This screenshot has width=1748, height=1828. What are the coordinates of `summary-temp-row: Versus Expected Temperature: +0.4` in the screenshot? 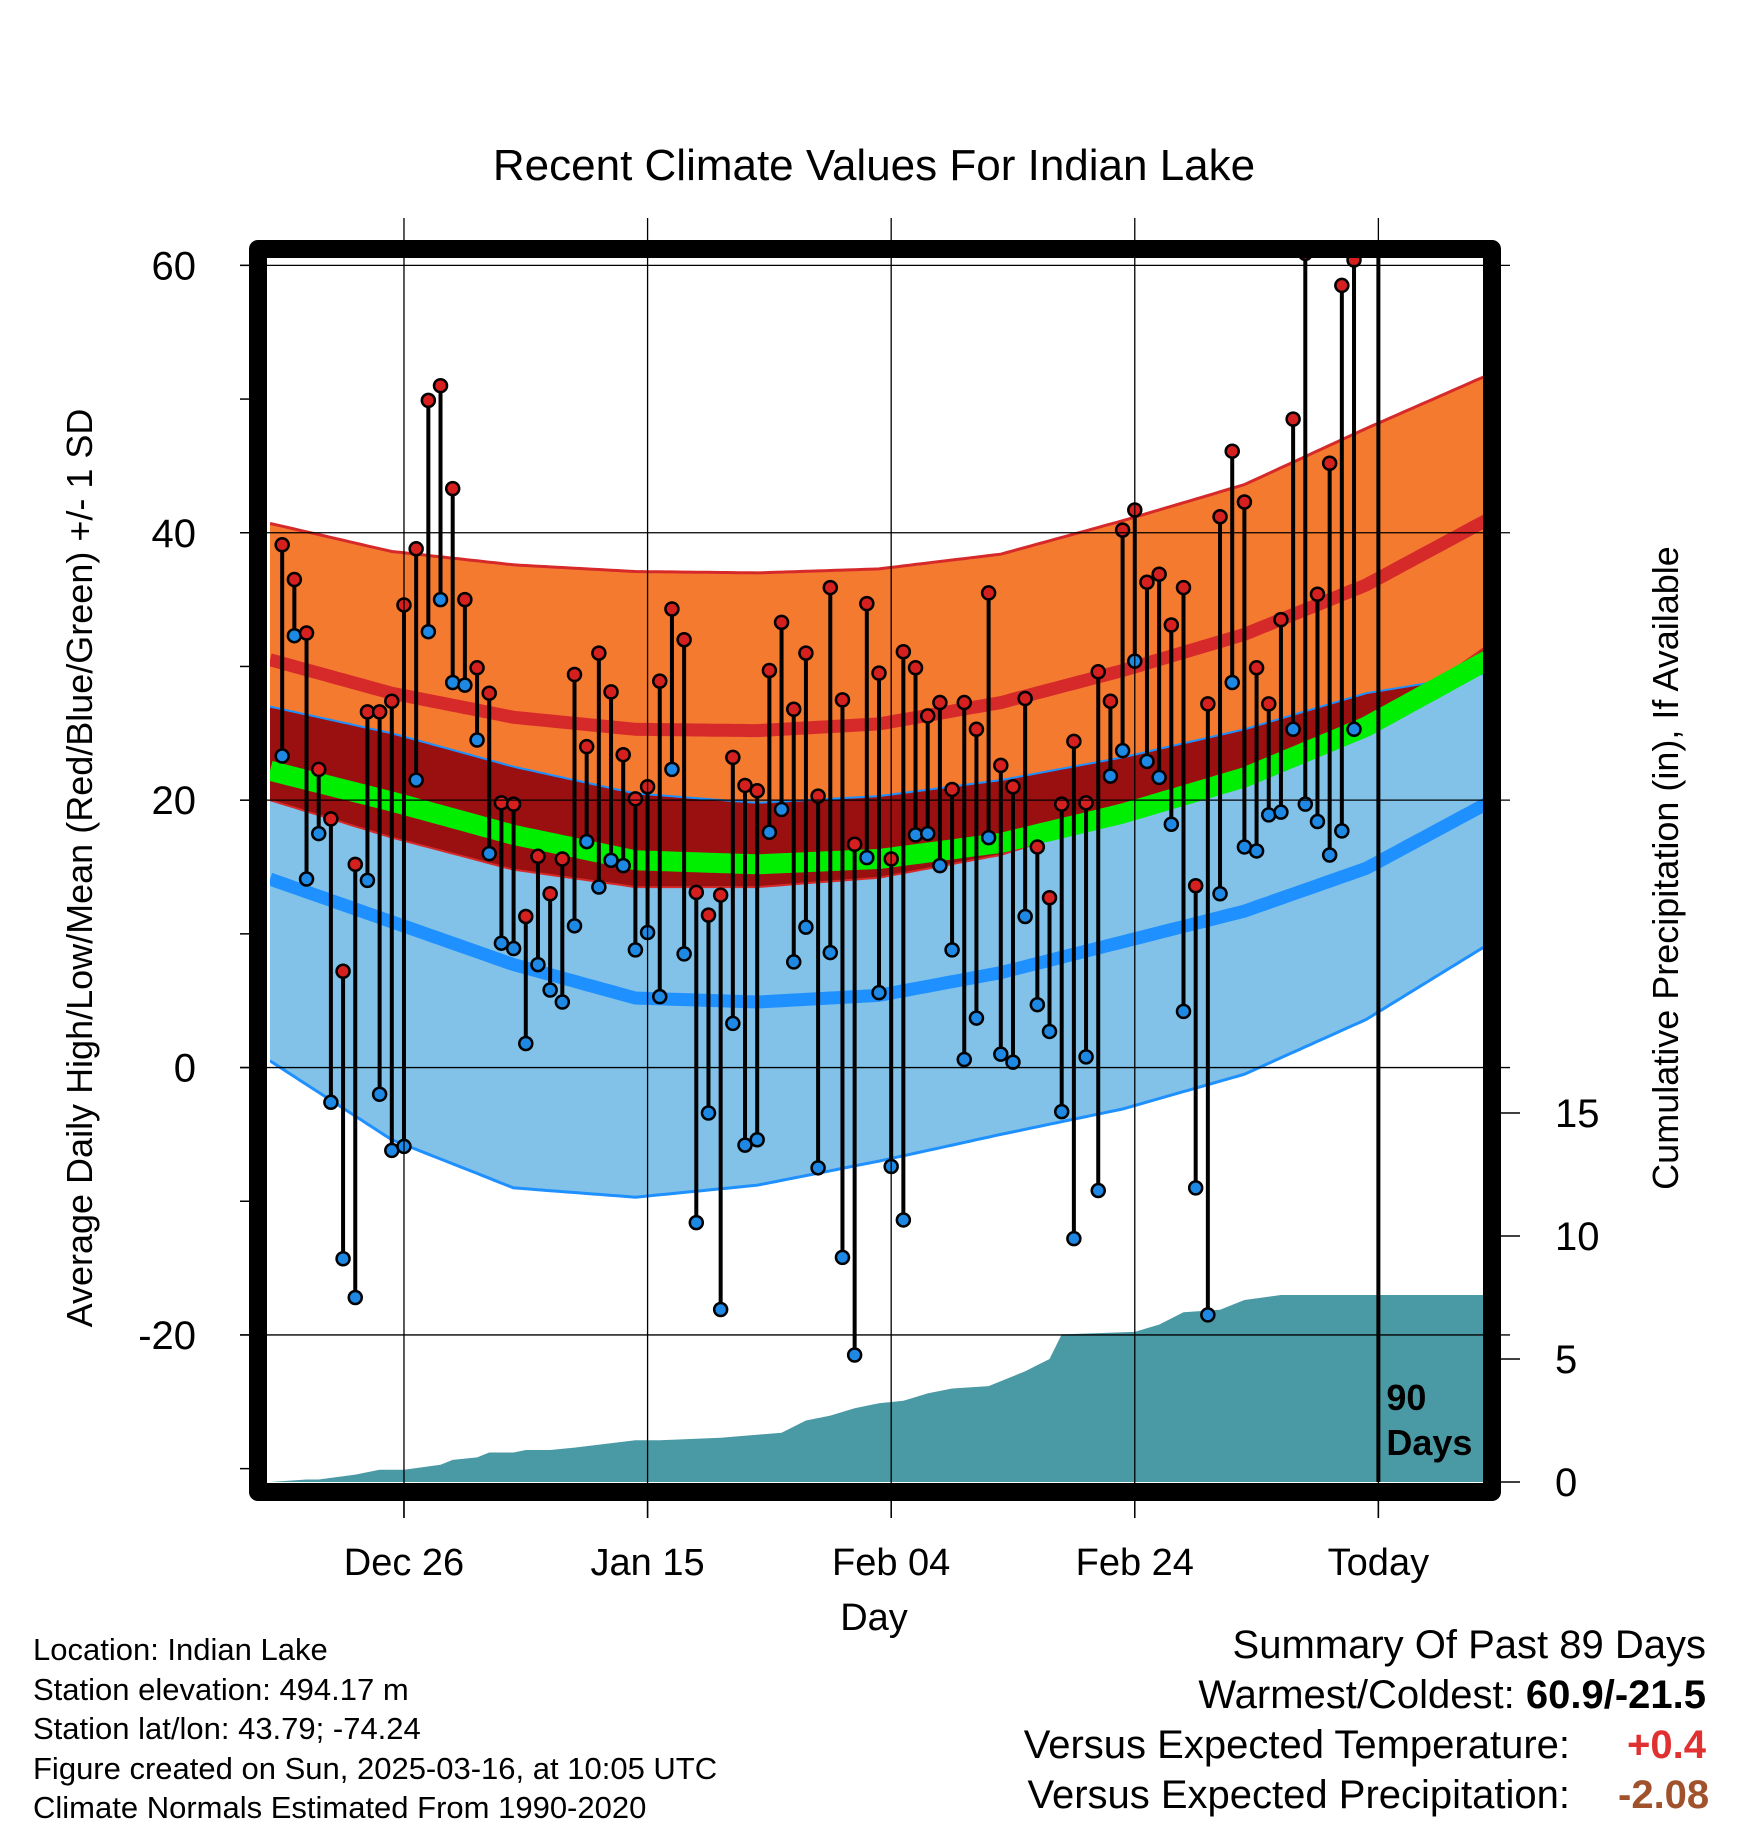 It's located at (1365, 1745).